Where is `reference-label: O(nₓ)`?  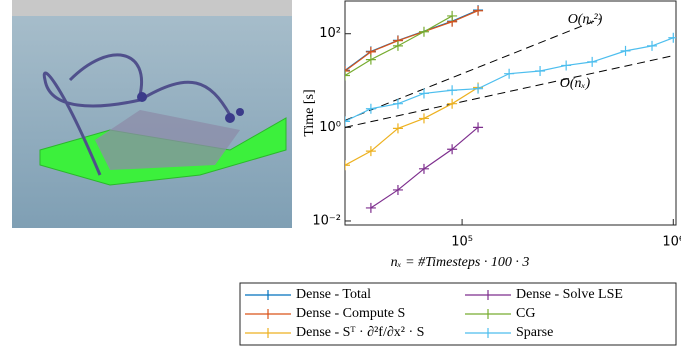 reference-label: O(nₓ) is located at coordinates (575, 83).